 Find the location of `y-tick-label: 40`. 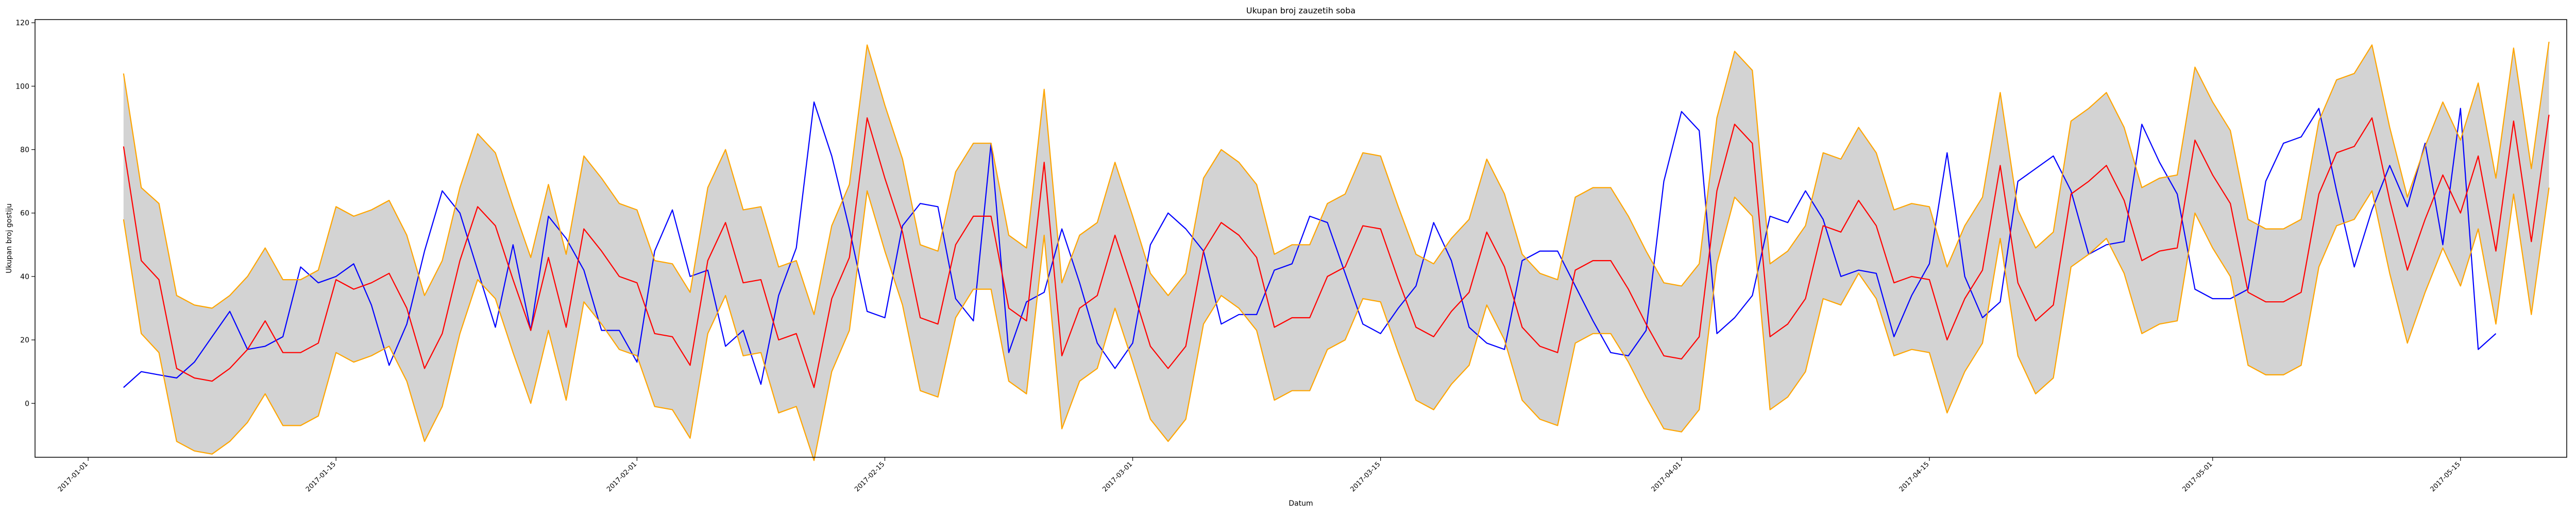

y-tick-label: 40 is located at coordinates (24, 277).